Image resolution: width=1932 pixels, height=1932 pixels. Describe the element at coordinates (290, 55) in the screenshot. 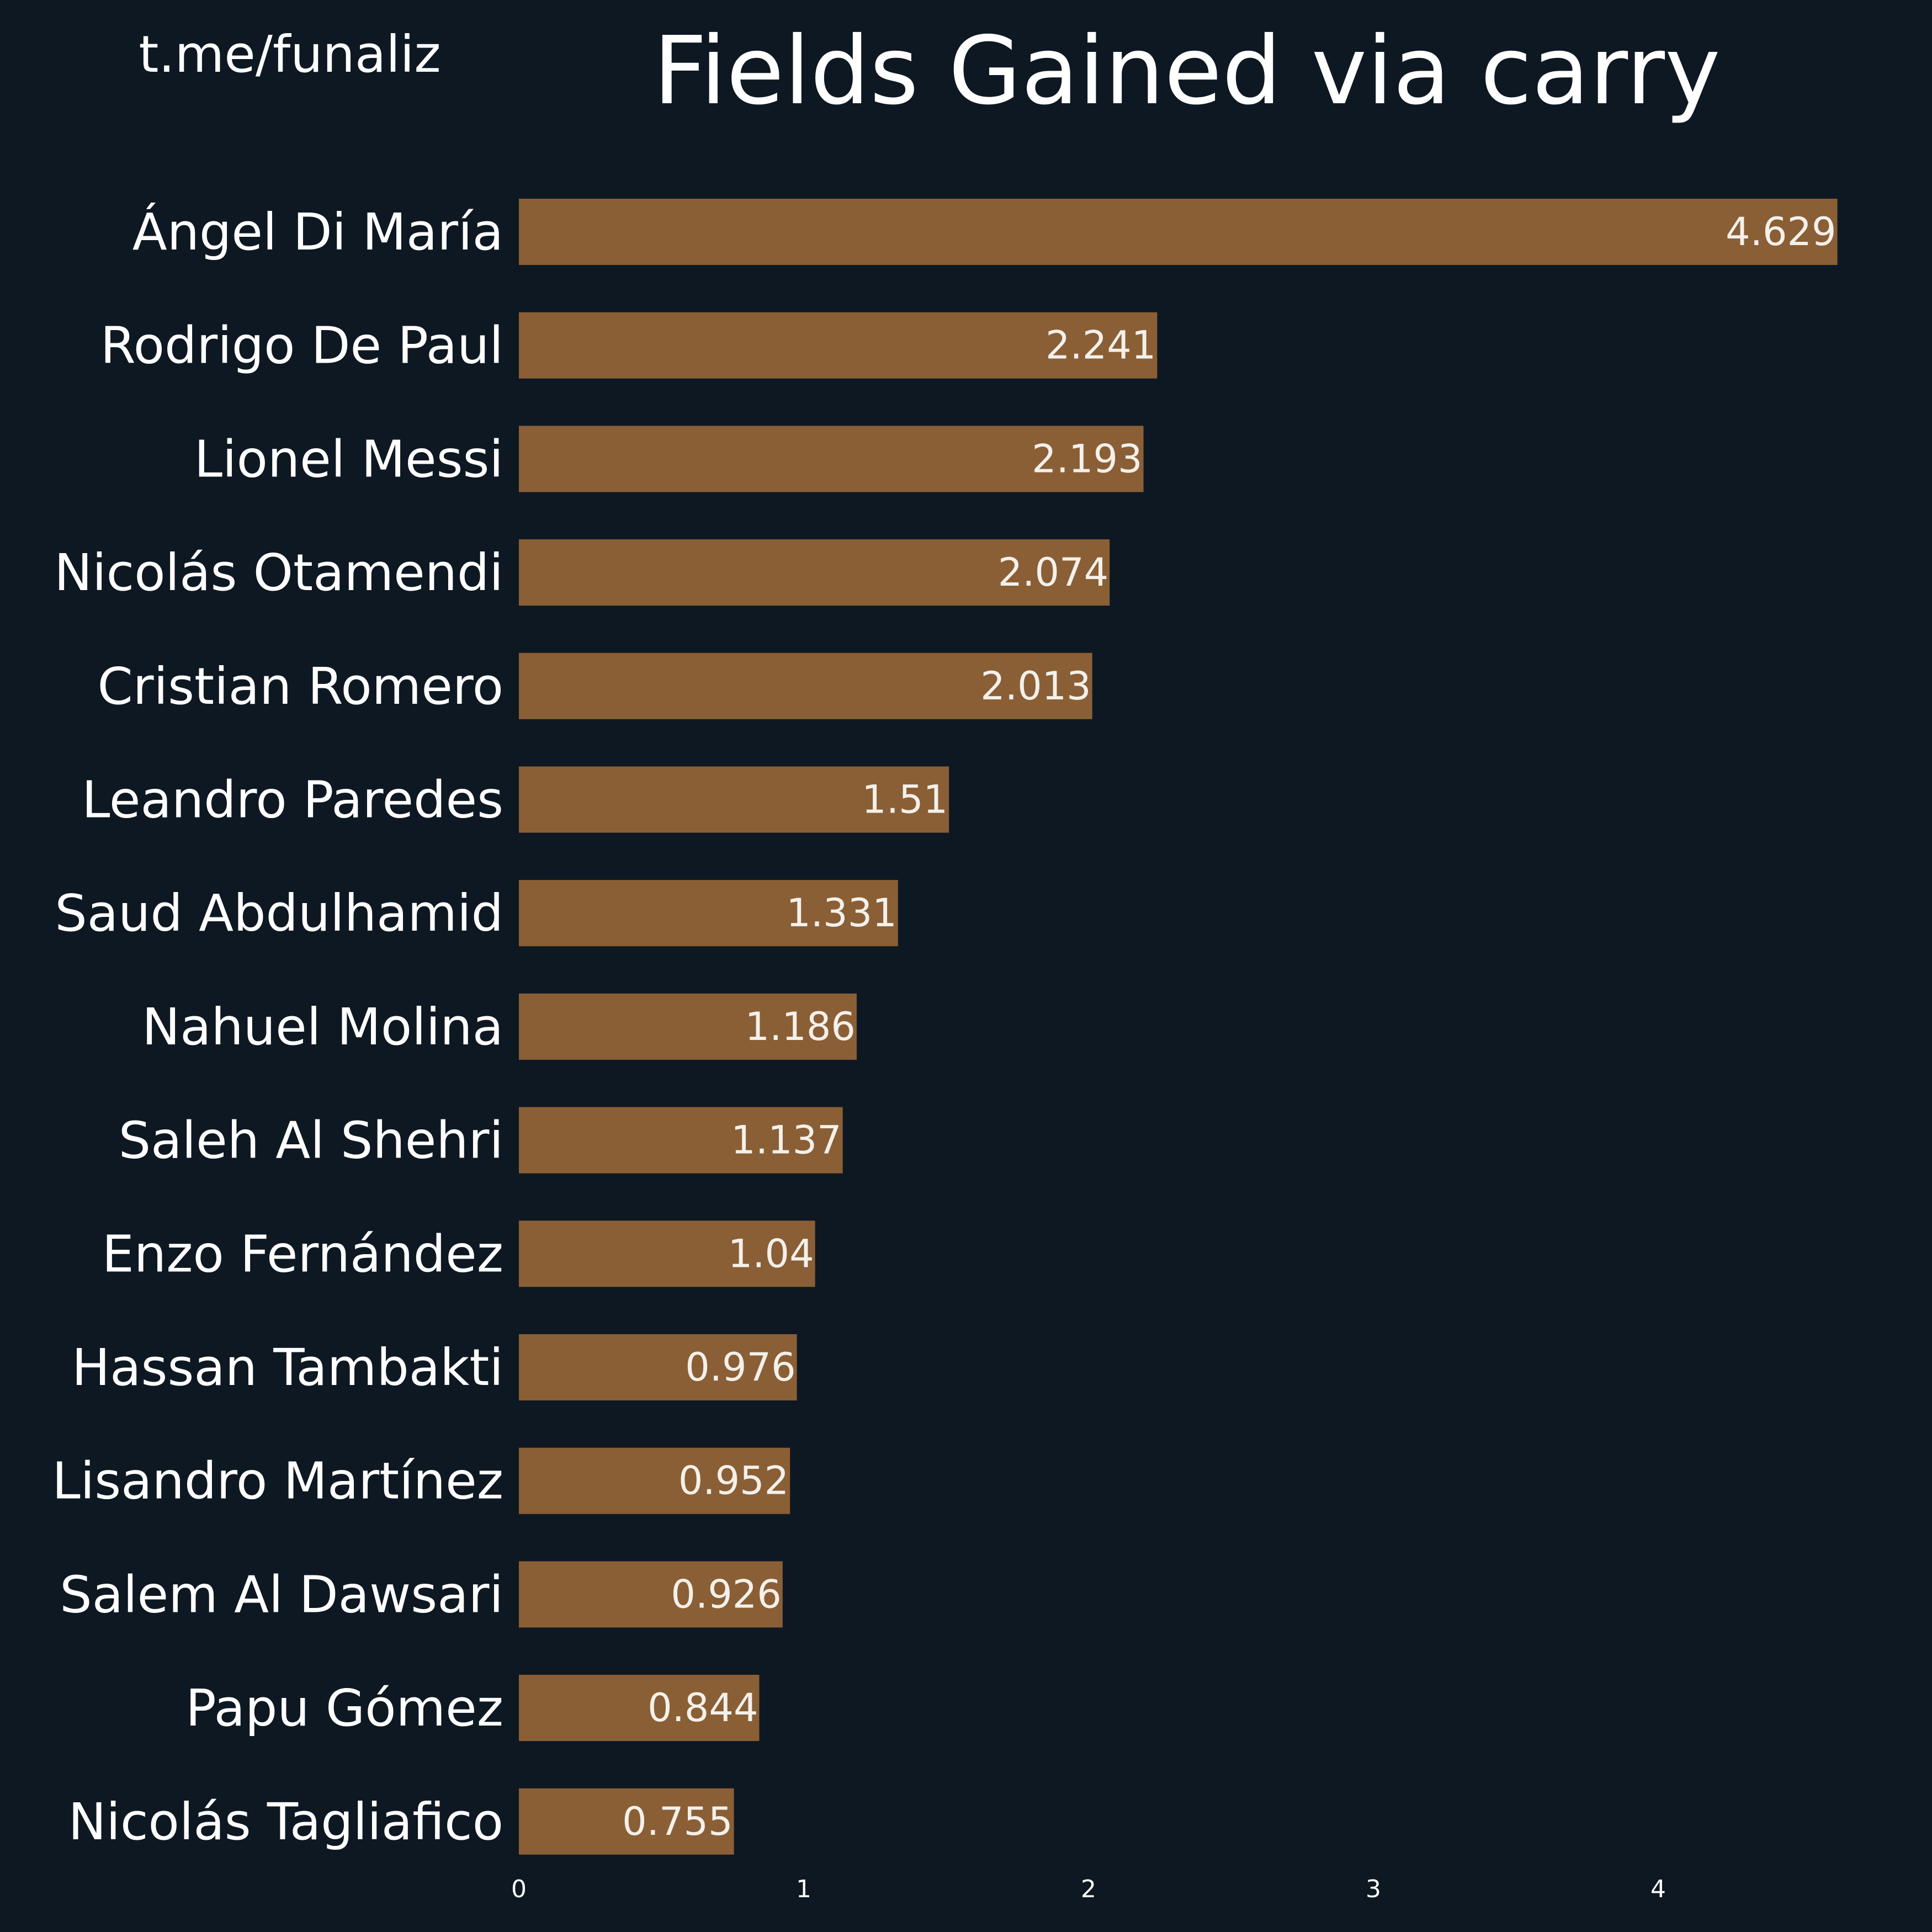

I see `watermark: t.me/funaliz` at that location.